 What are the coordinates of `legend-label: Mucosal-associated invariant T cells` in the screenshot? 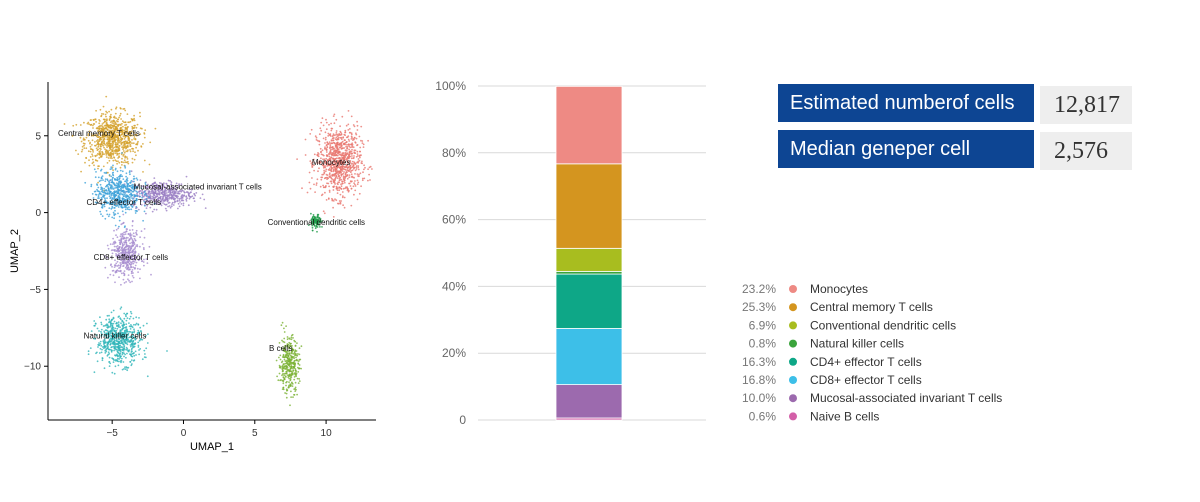 It's located at (906, 398).